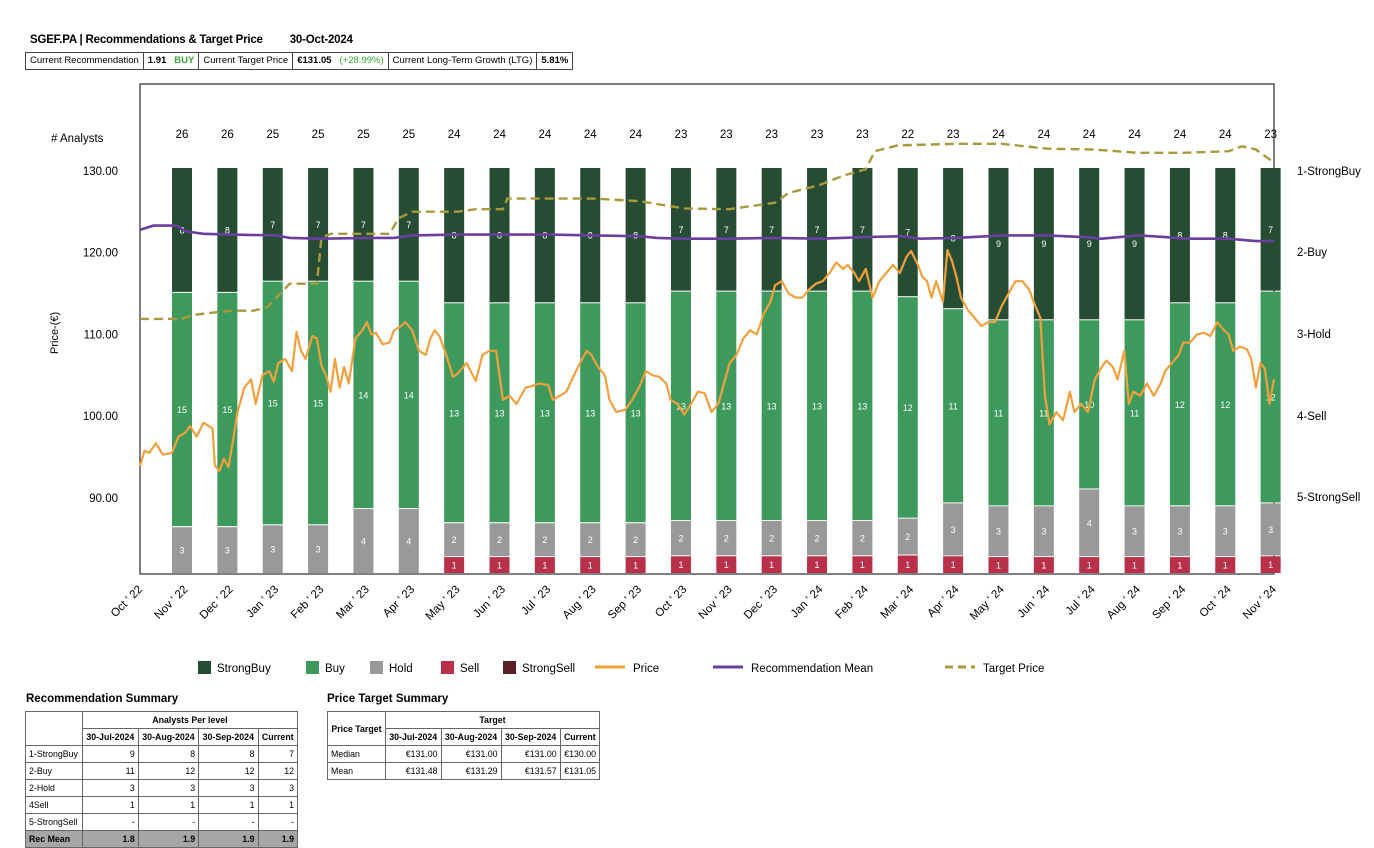 The height and width of the screenshot is (848, 1374). What do you see at coordinates (471, 737) in the screenshot?
I see `pt-column-header: 30-Aug-2024` at bounding box center [471, 737].